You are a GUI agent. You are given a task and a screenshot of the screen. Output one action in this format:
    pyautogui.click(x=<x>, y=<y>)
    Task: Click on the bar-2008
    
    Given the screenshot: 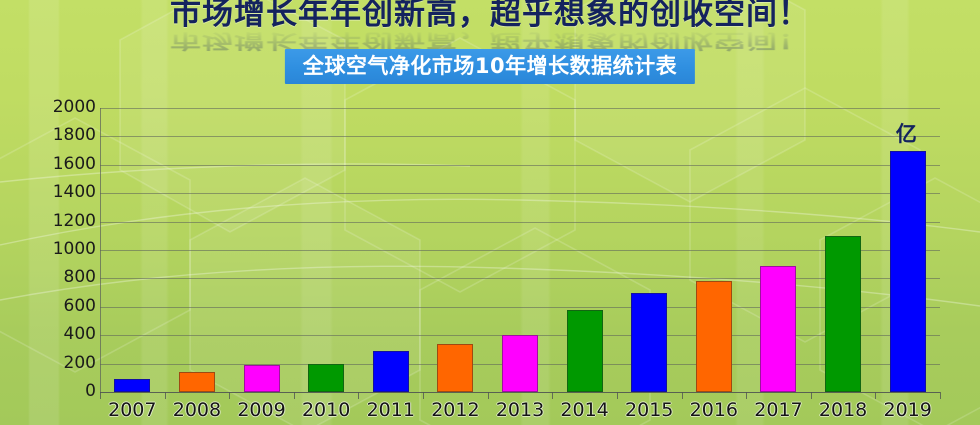 What is the action you would take?
    pyautogui.click(x=196, y=382)
    